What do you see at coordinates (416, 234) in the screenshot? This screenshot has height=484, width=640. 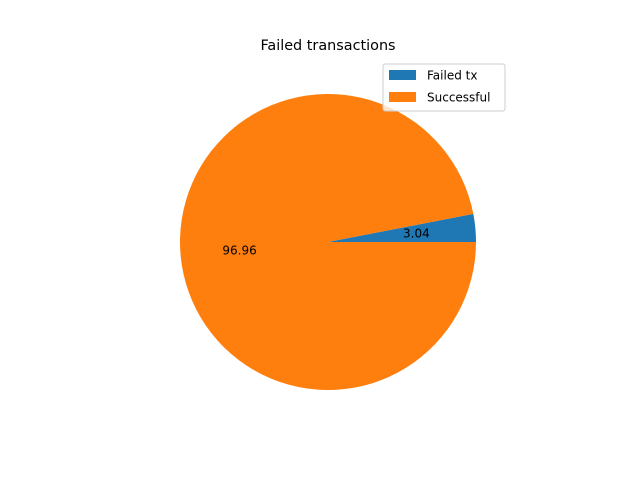 I see `pie-value-label-failed-tx: 3.04` at bounding box center [416, 234].